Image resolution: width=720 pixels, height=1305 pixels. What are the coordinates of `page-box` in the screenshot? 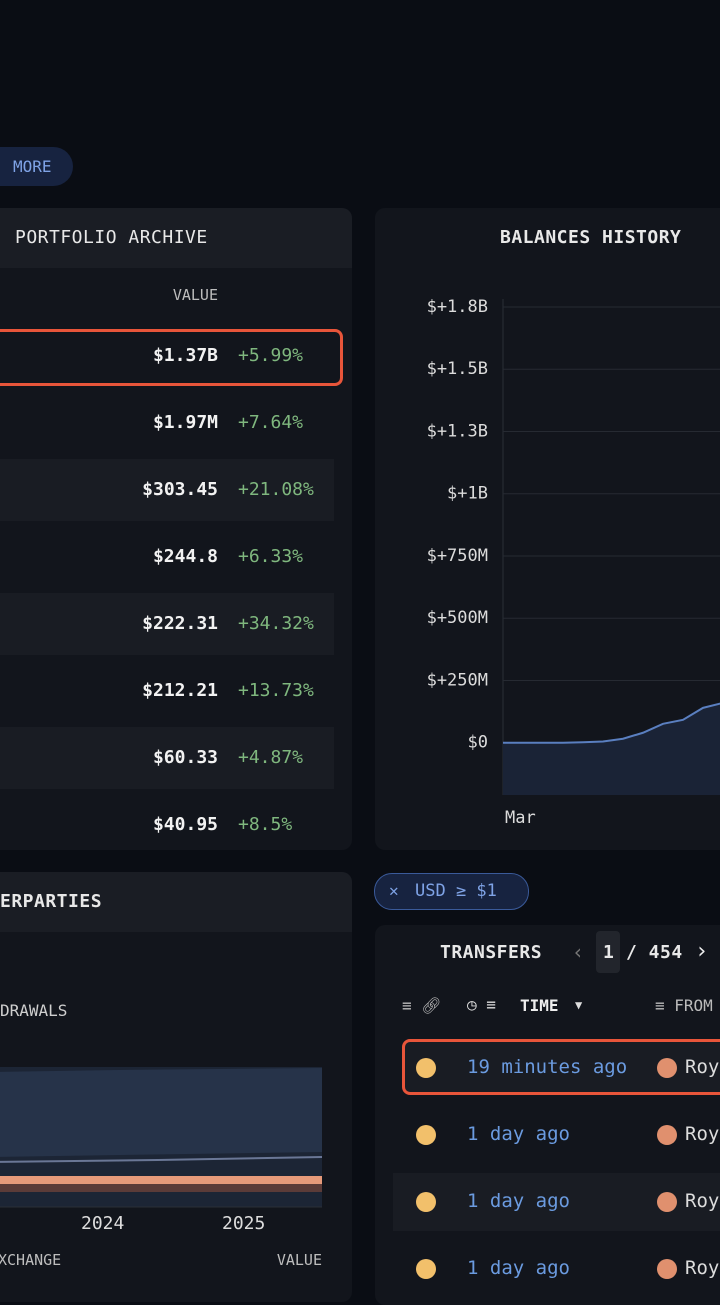 It's located at (608, 952).